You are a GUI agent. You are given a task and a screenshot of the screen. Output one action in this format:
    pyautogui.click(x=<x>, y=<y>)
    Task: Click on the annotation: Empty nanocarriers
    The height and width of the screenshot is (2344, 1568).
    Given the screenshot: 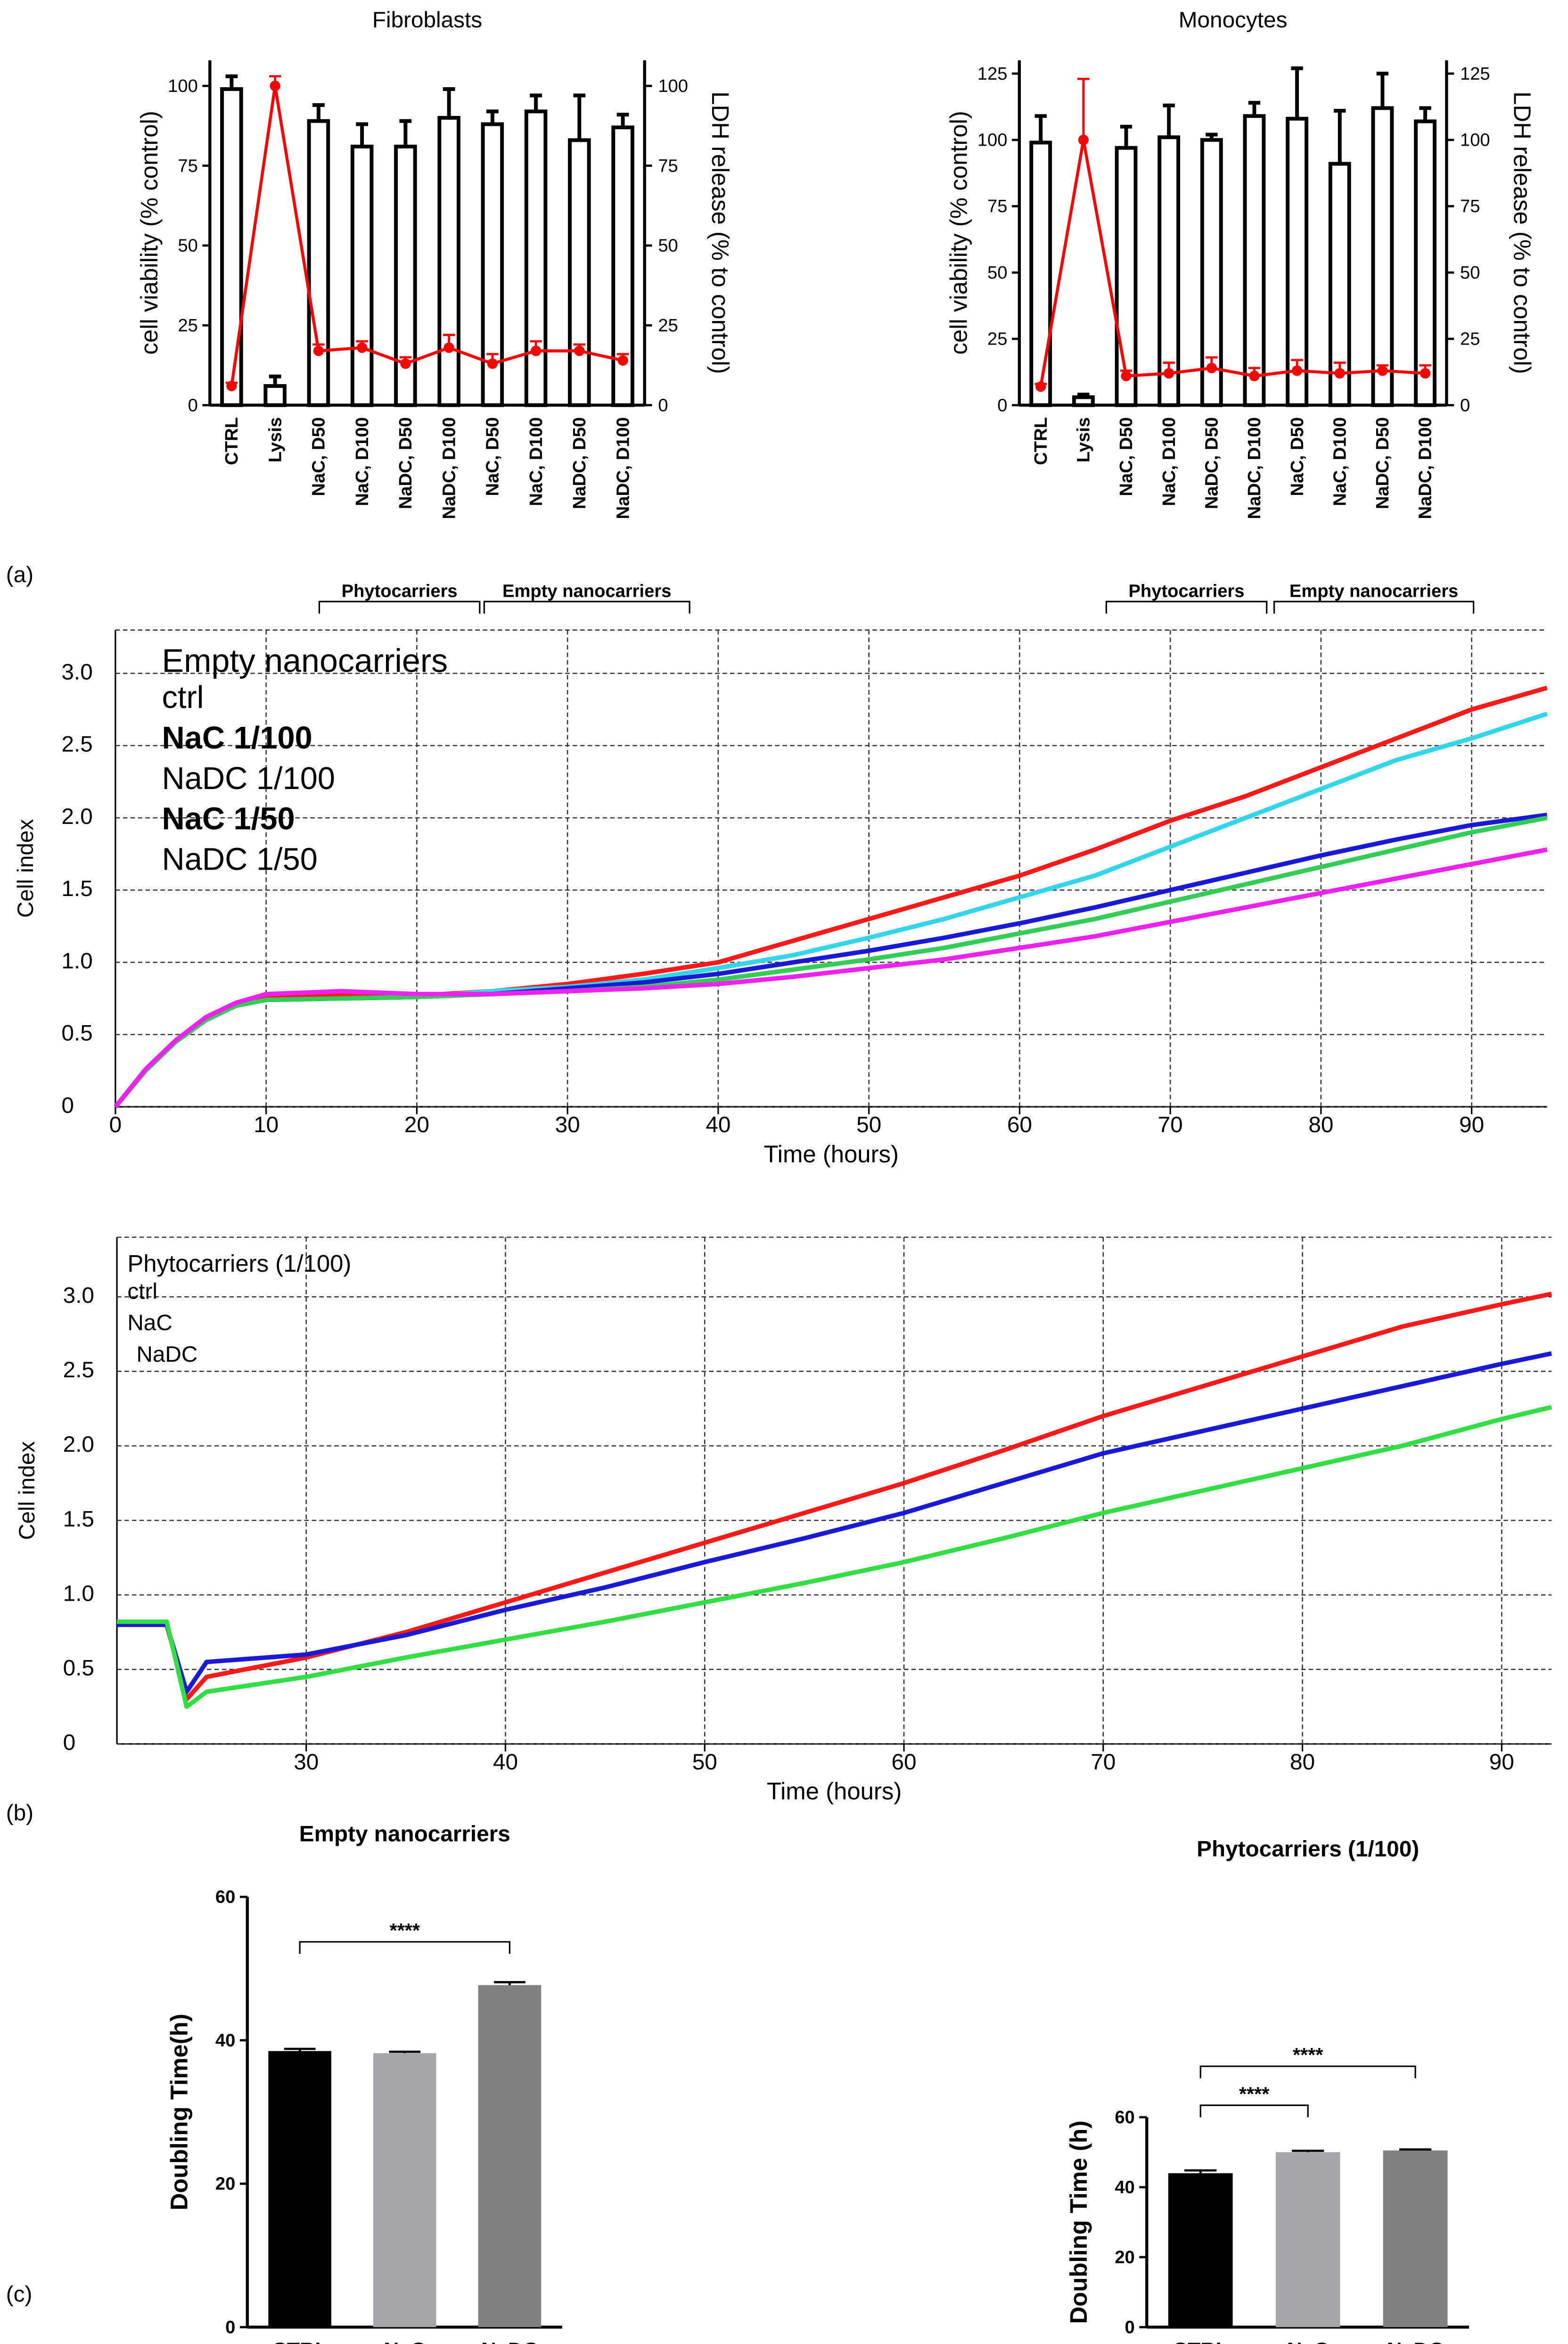 What is the action you would take?
    pyautogui.click(x=1373, y=591)
    